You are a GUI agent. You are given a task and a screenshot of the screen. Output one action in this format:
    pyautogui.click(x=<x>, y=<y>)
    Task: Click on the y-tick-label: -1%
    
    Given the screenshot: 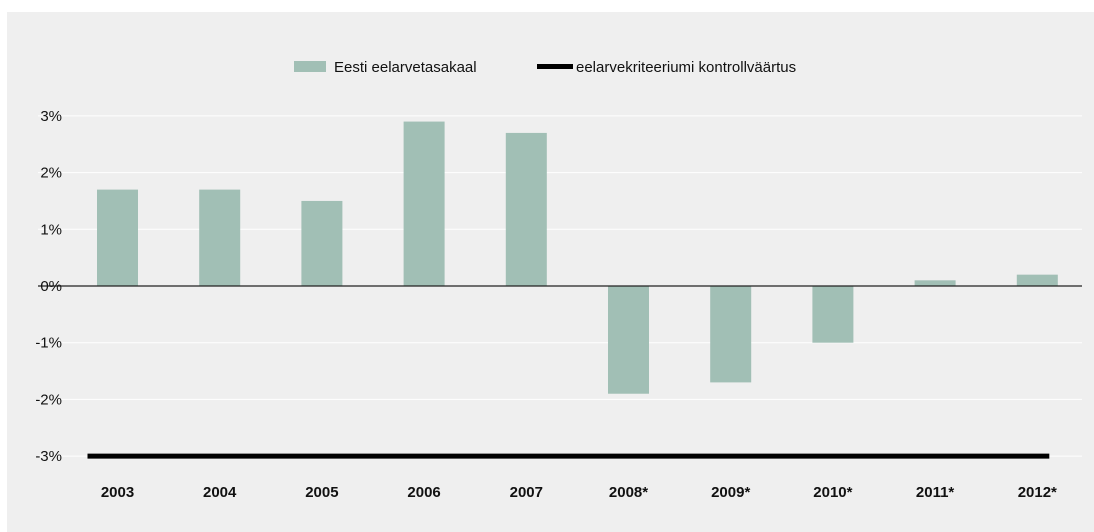 What is the action you would take?
    pyautogui.click(x=48, y=343)
    